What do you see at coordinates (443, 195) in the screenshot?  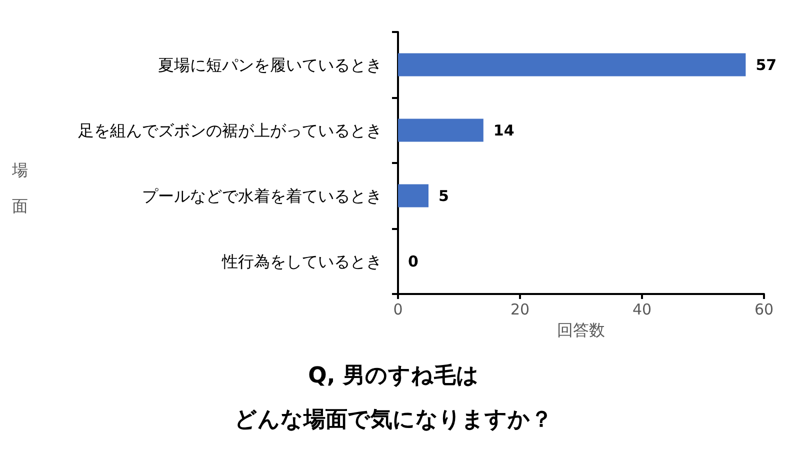 I see `data-label: 5` at bounding box center [443, 195].